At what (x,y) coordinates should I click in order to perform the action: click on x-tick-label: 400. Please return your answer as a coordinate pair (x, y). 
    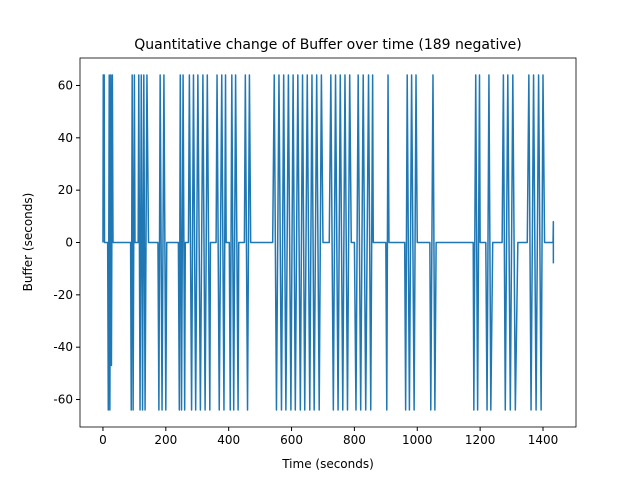
    Looking at the image, I should click on (228, 440).